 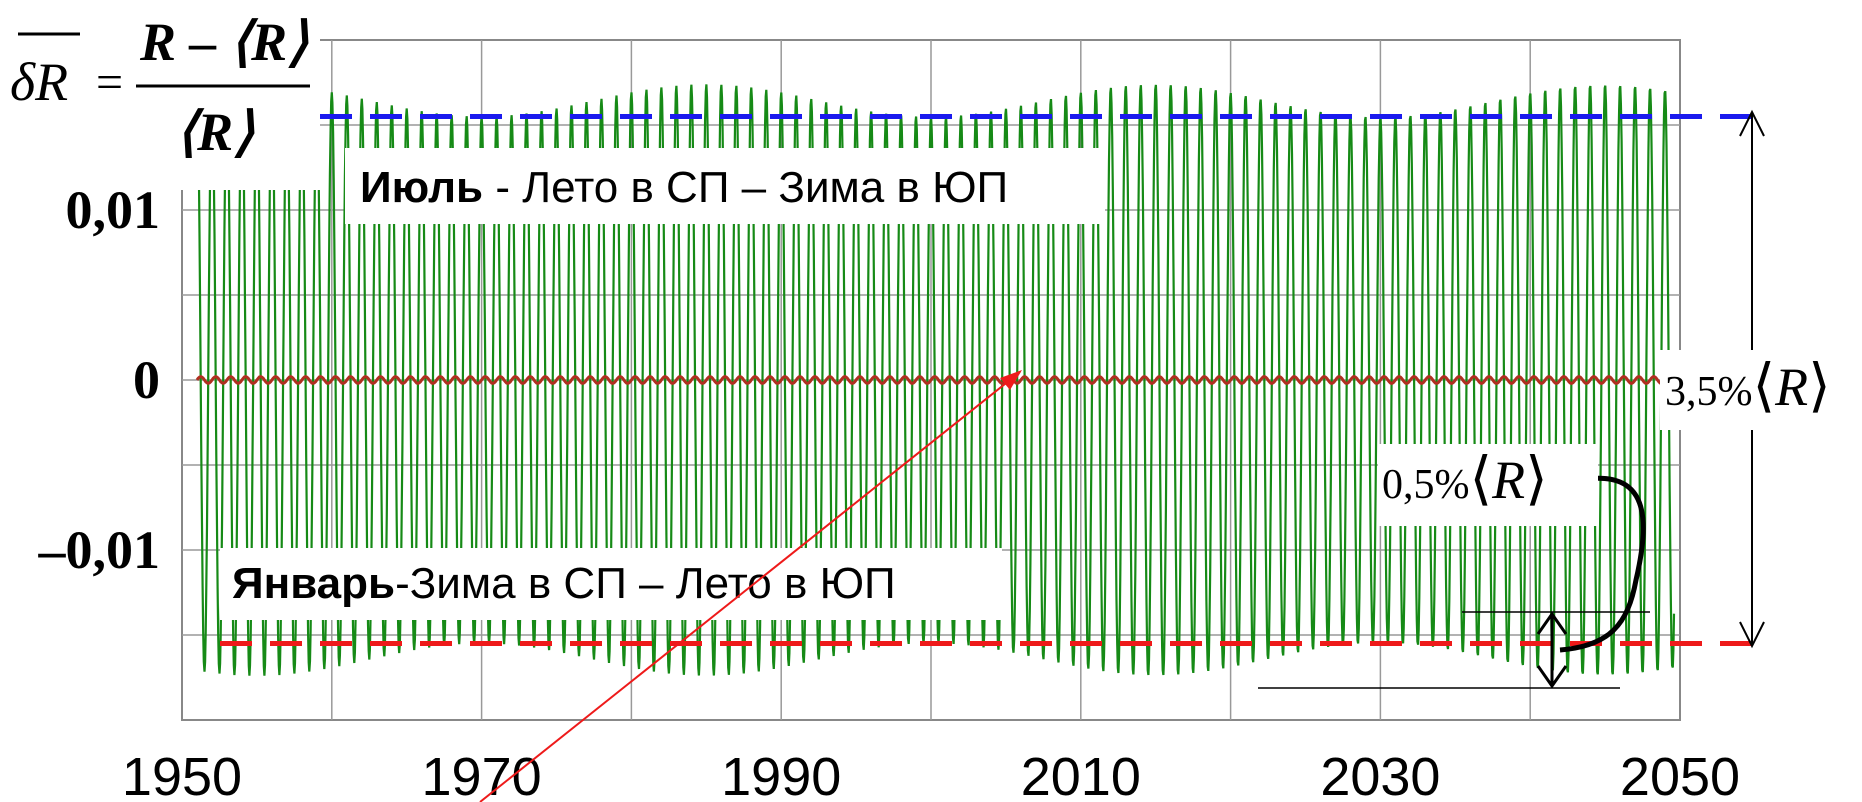 What do you see at coordinates (313, 583) in the screenshot?
I see `january-label-bold: Январь` at bounding box center [313, 583].